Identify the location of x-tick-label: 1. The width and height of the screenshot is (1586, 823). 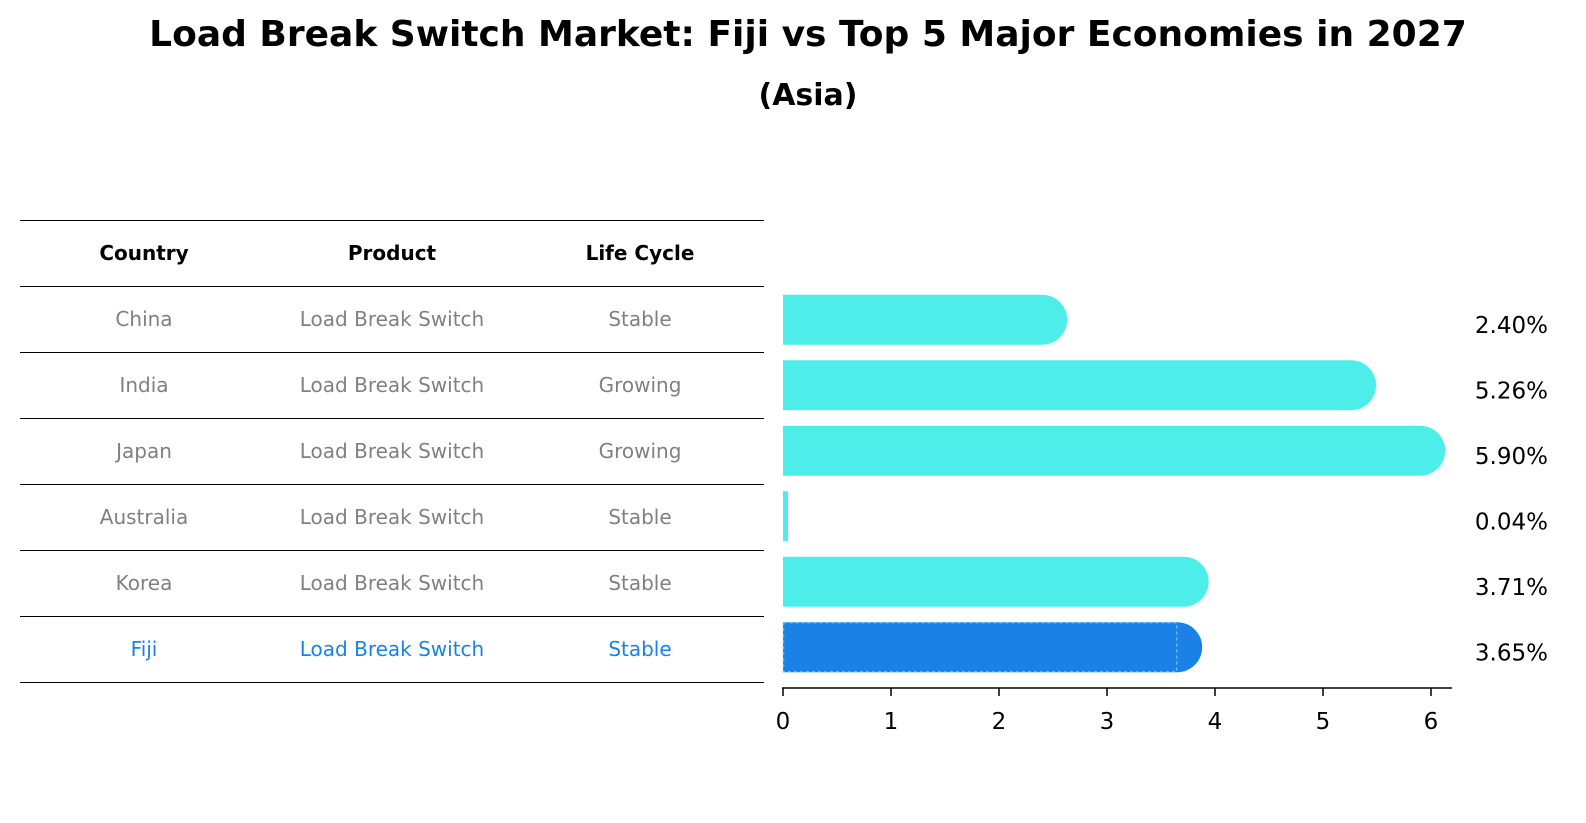
(891, 722).